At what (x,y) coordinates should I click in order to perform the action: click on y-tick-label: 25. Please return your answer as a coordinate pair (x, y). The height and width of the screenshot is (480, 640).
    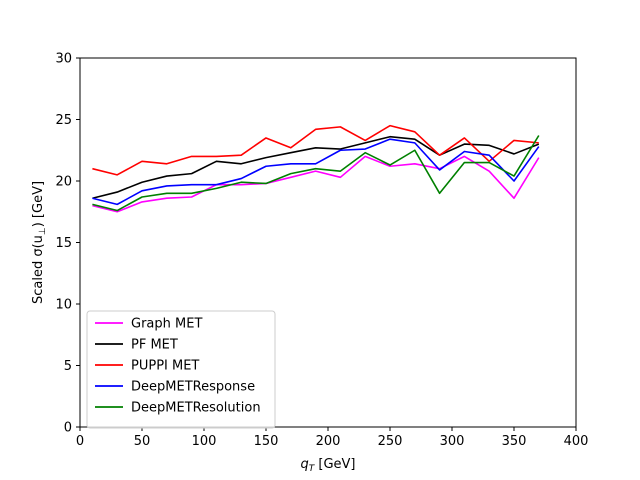
    Looking at the image, I should click on (63, 120).